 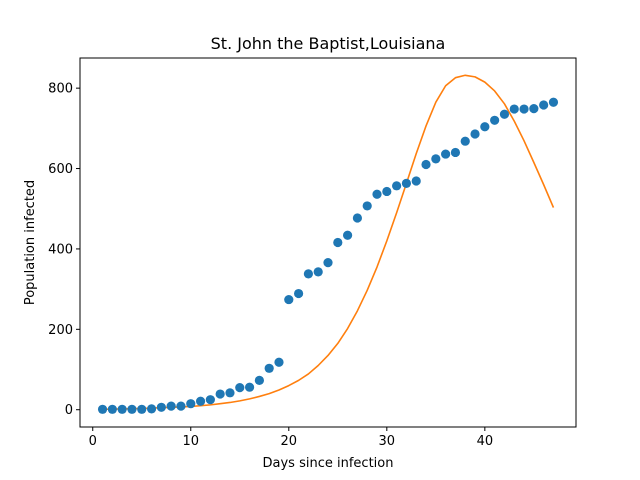 I want to click on x-tick-label: 10, so click(x=190, y=441).